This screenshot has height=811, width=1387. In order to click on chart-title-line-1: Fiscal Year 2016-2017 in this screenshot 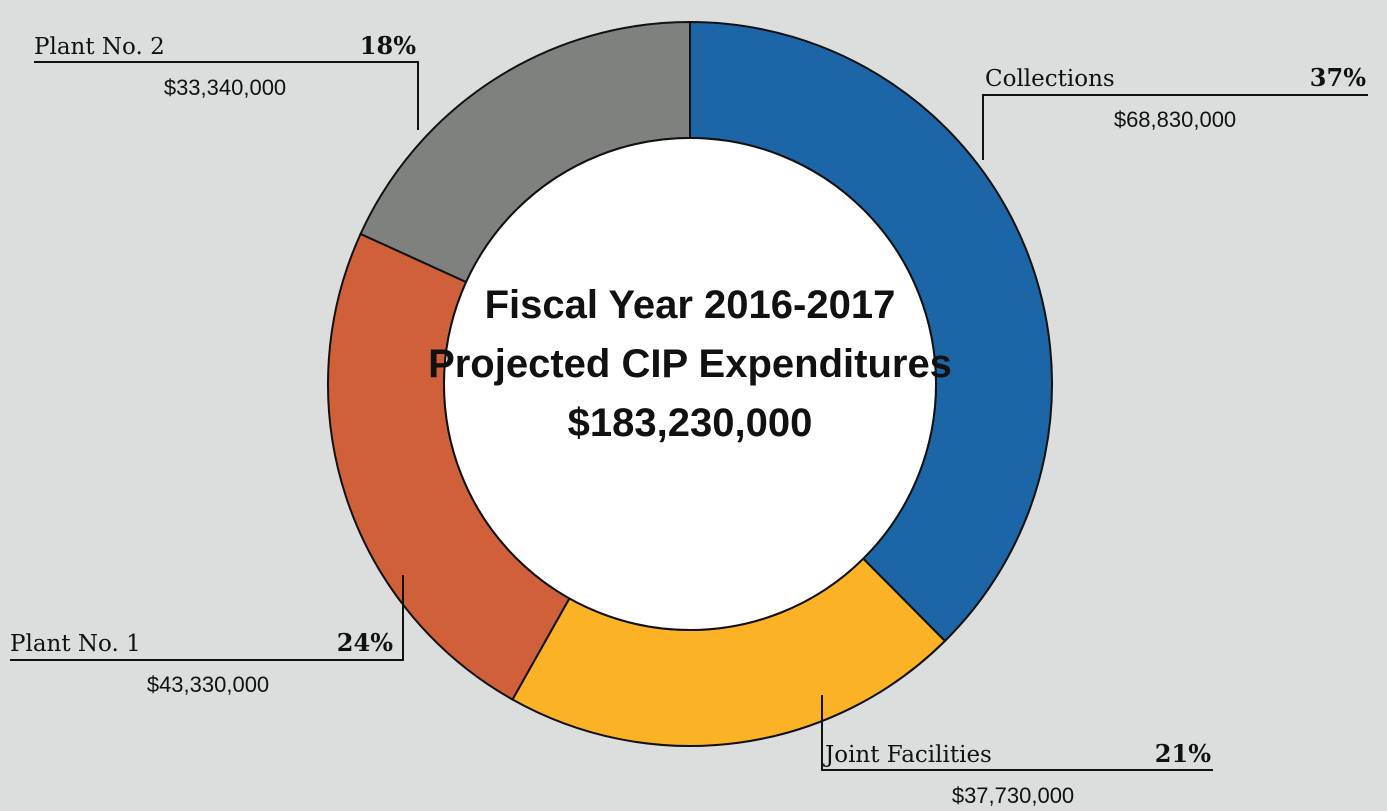, I will do `click(690, 305)`.